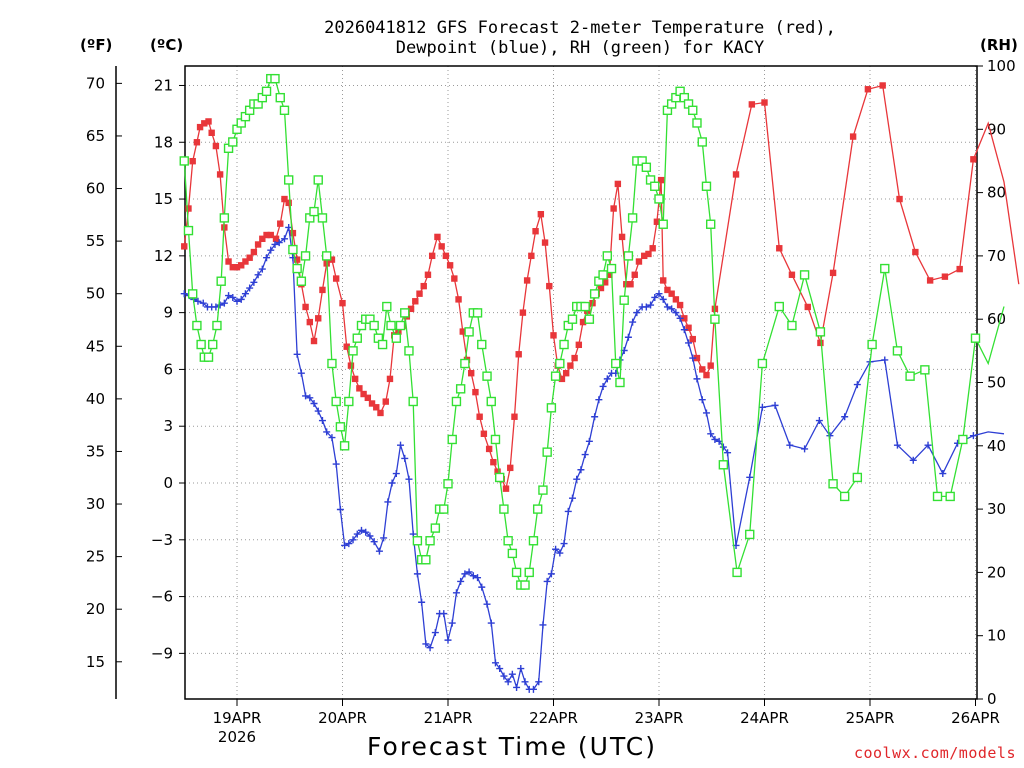  What do you see at coordinates (996, 383) in the screenshot?
I see `rh-tick-label: 50` at bounding box center [996, 383].